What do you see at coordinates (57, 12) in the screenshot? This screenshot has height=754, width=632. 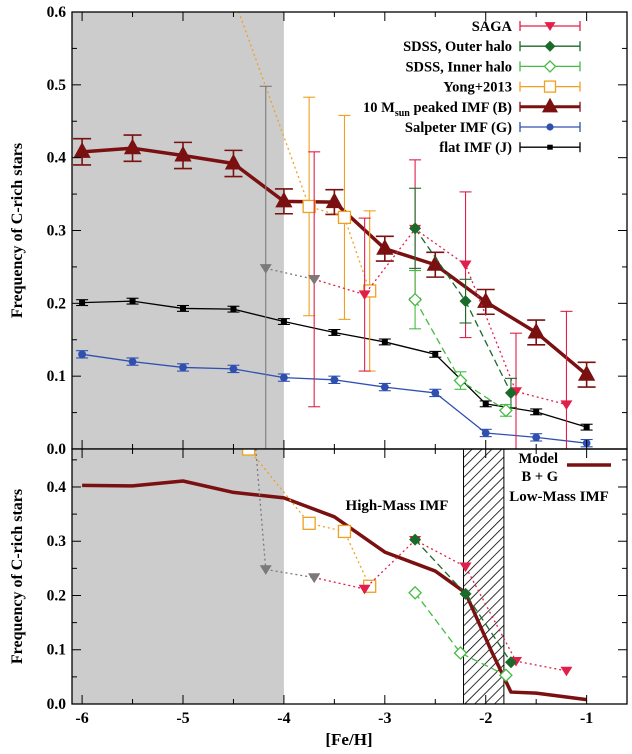 I see `y-tick-label: 0.6` at bounding box center [57, 12].